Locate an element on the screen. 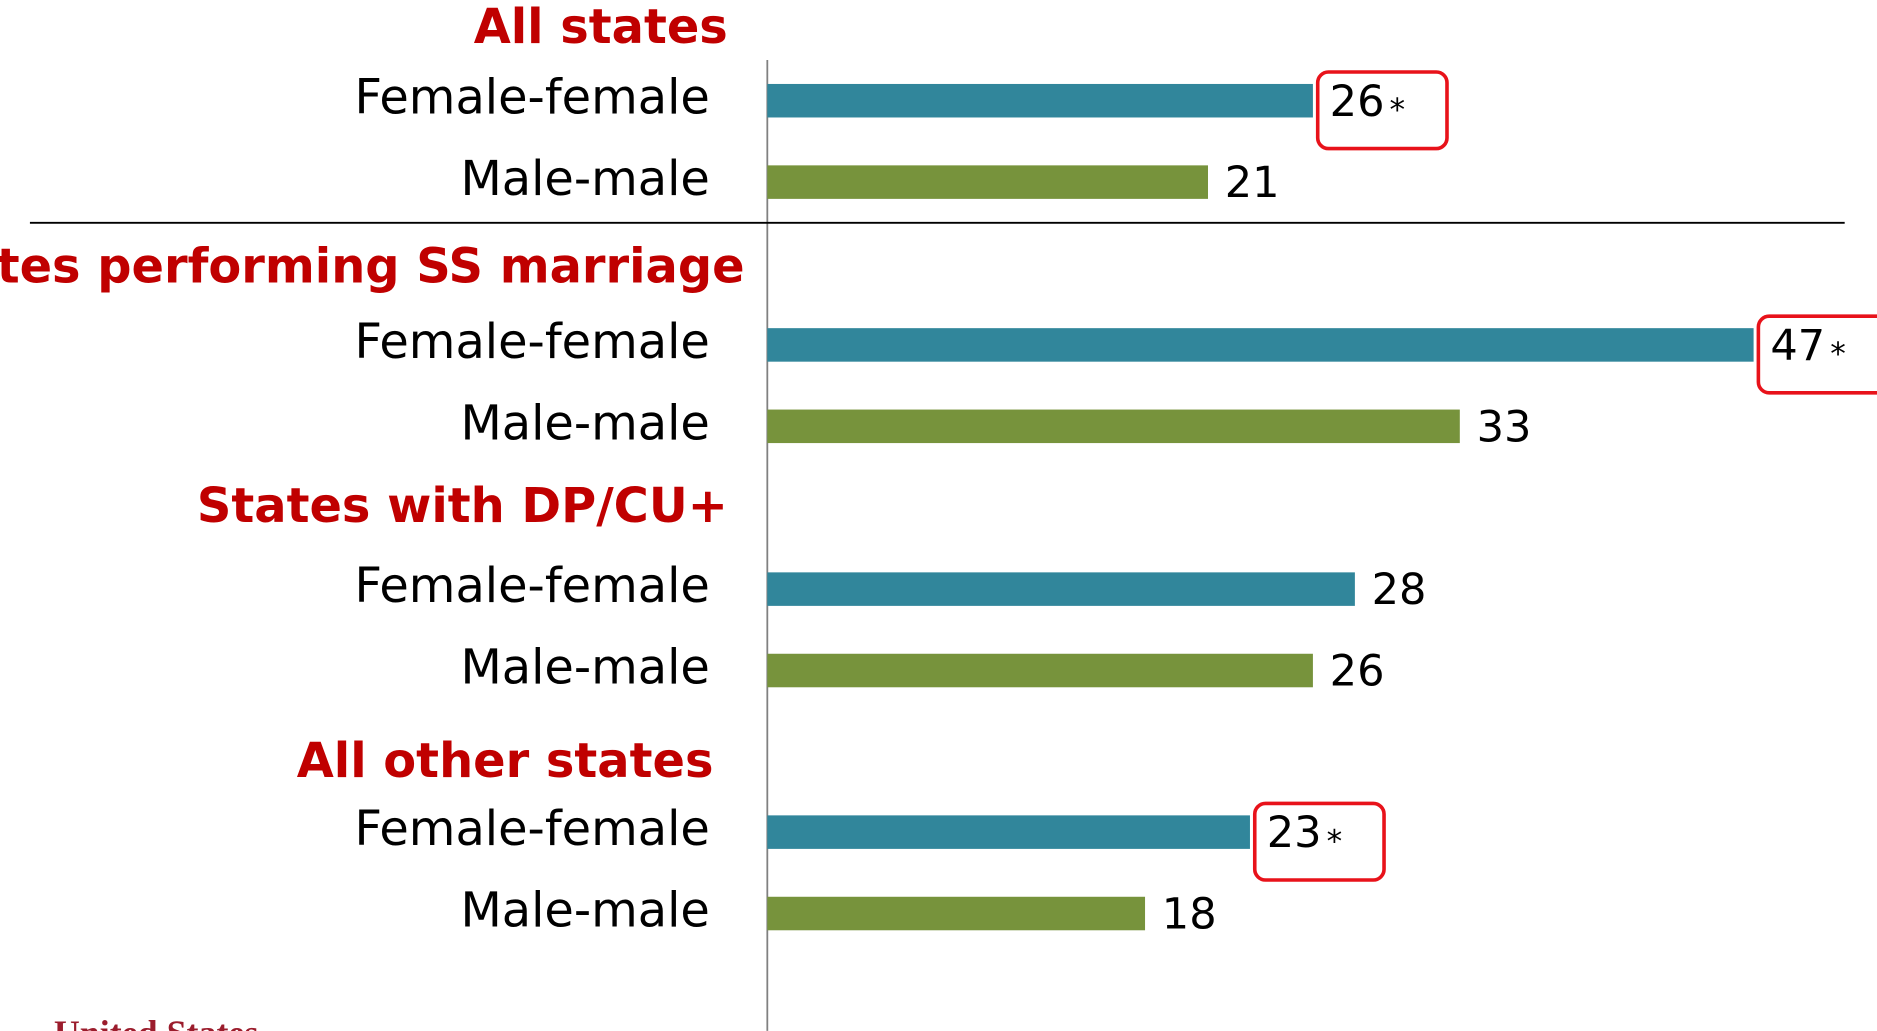 This screenshot has width=1877, height=1031. value-label: 47 is located at coordinates (1797, 346).